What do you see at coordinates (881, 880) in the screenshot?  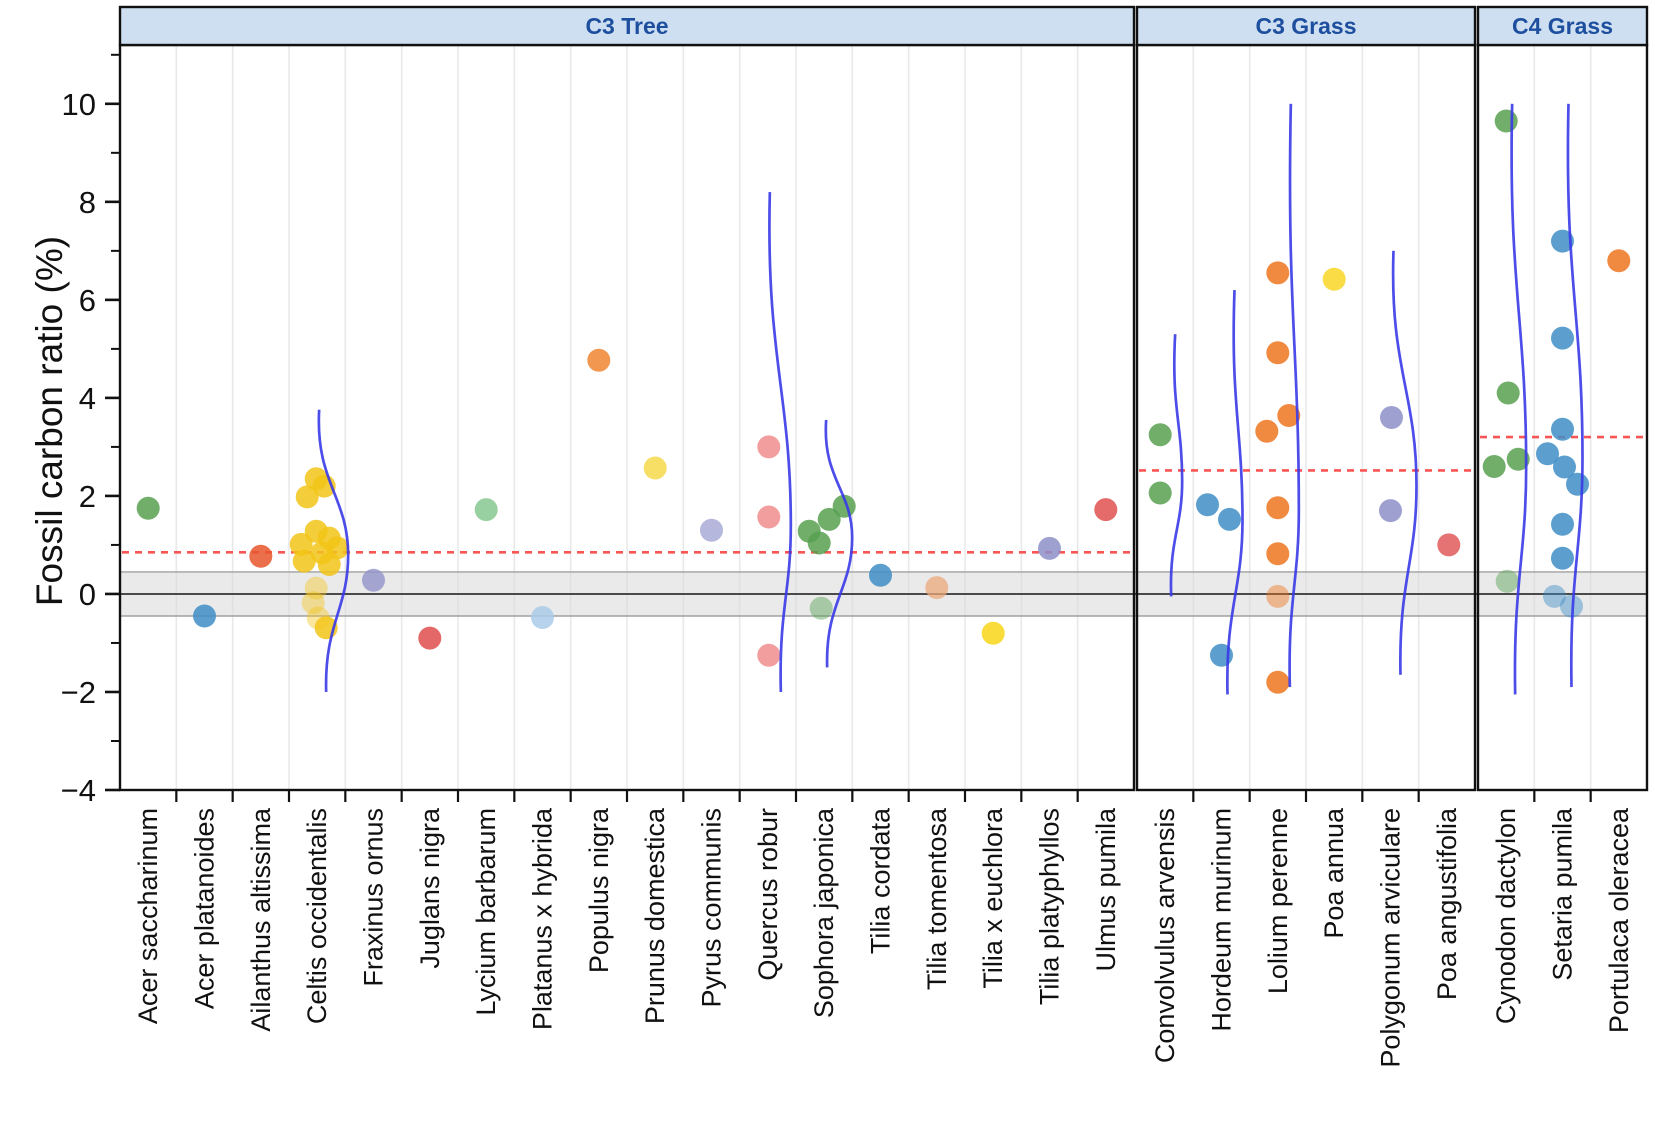 I see `x-axis-species-label: Tilia cordata` at bounding box center [881, 880].